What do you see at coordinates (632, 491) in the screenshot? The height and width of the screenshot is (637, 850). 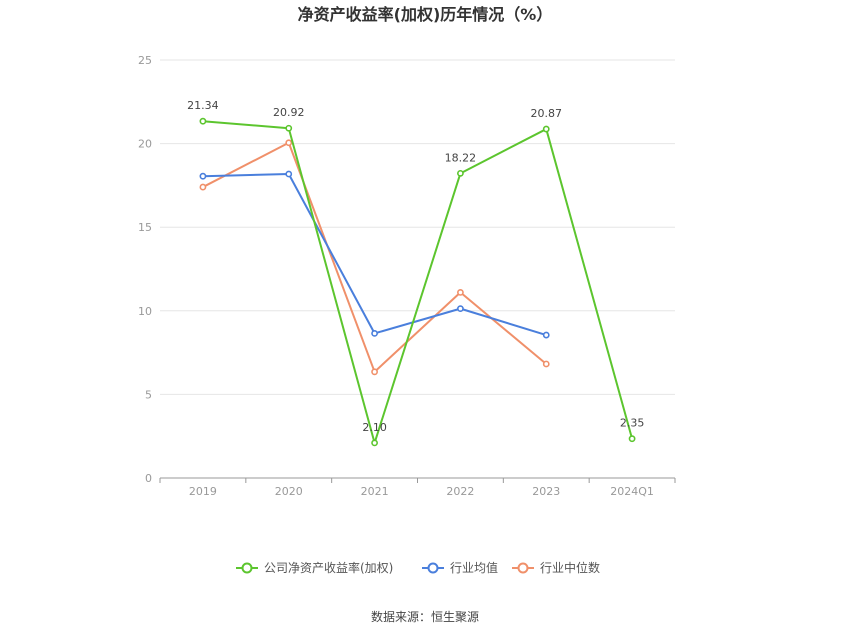 I see `x-tick-label: 2024Q1` at bounding box center [632, 491].